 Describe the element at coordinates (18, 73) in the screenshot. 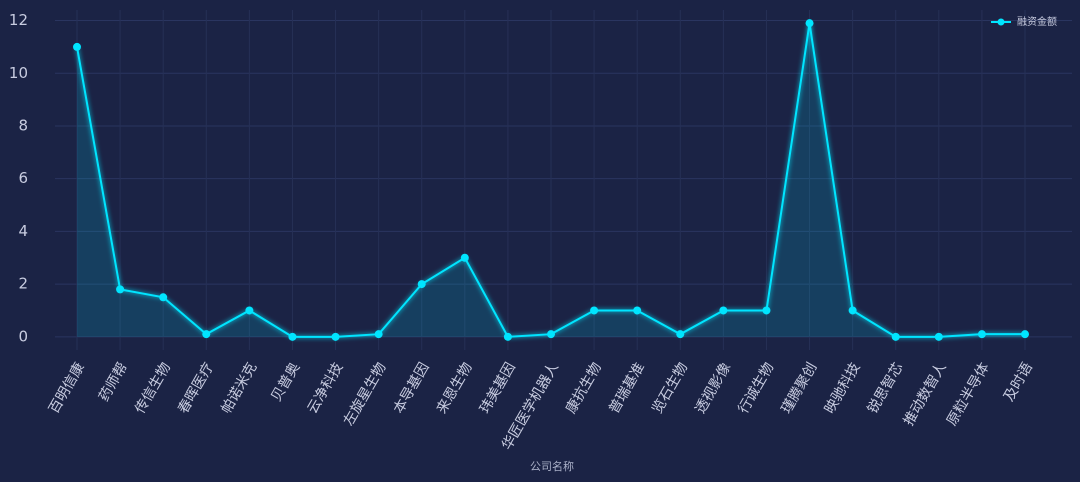

I see `y-tick-label: 10` at that location.